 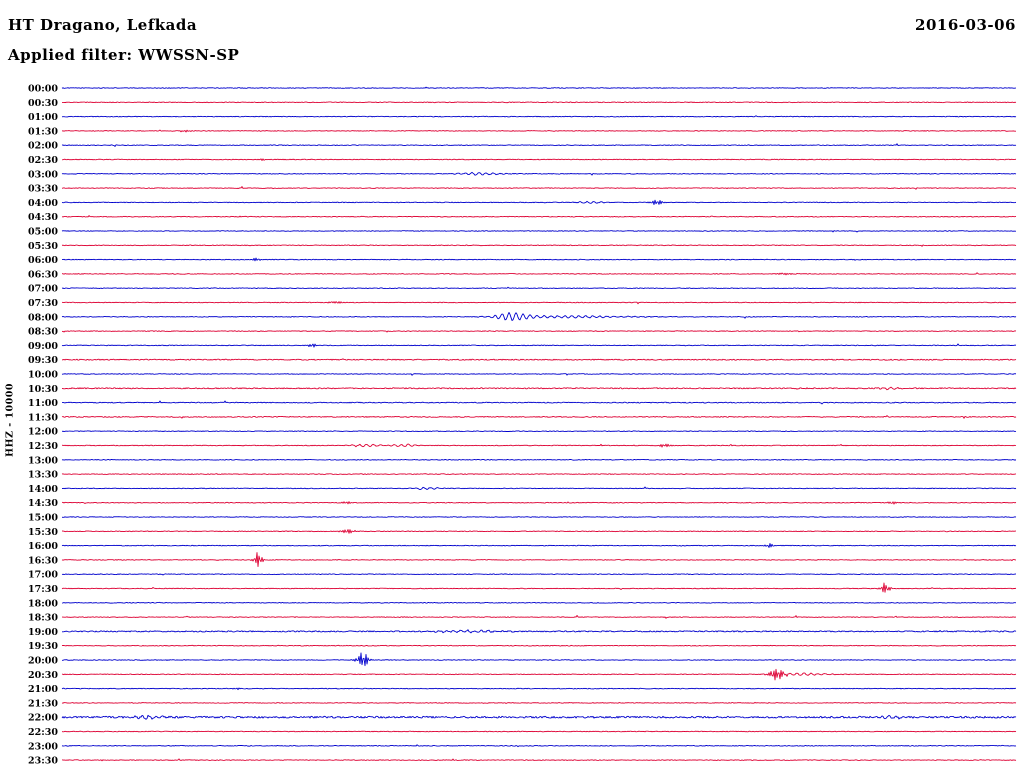 What do you see at coordinates (43, 117) in the screenshot?
I see `time-label-01:00: 01:00` at bounding box center [43, 117].